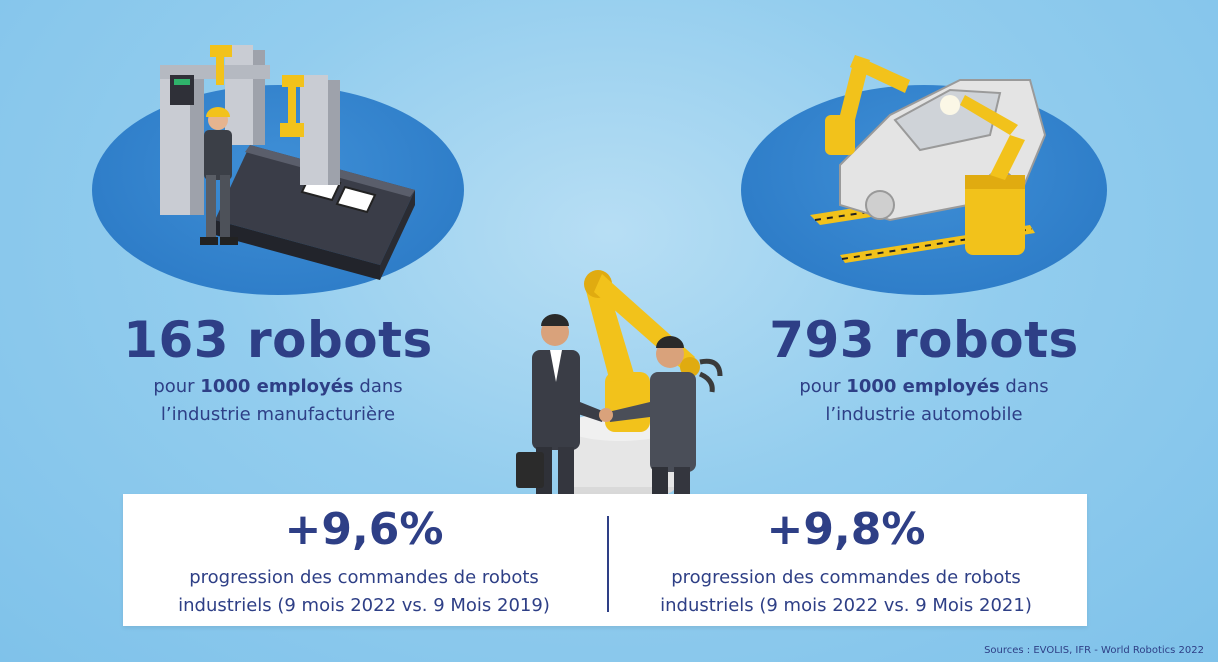 The width and height of the screenshot is (1218, 662). Describe the element at coordinates (619, 404) in the screenshot. I see `businessmen-handshake-robot-arm-icon` at that location.